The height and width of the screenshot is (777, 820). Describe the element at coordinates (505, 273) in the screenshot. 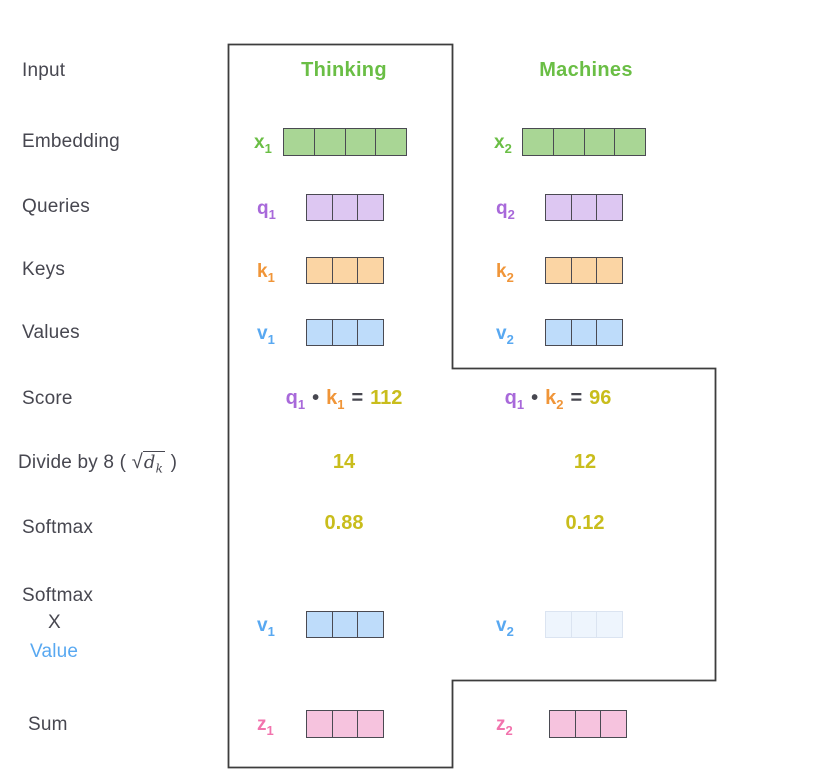

I see `k2-label: k2` at that location.